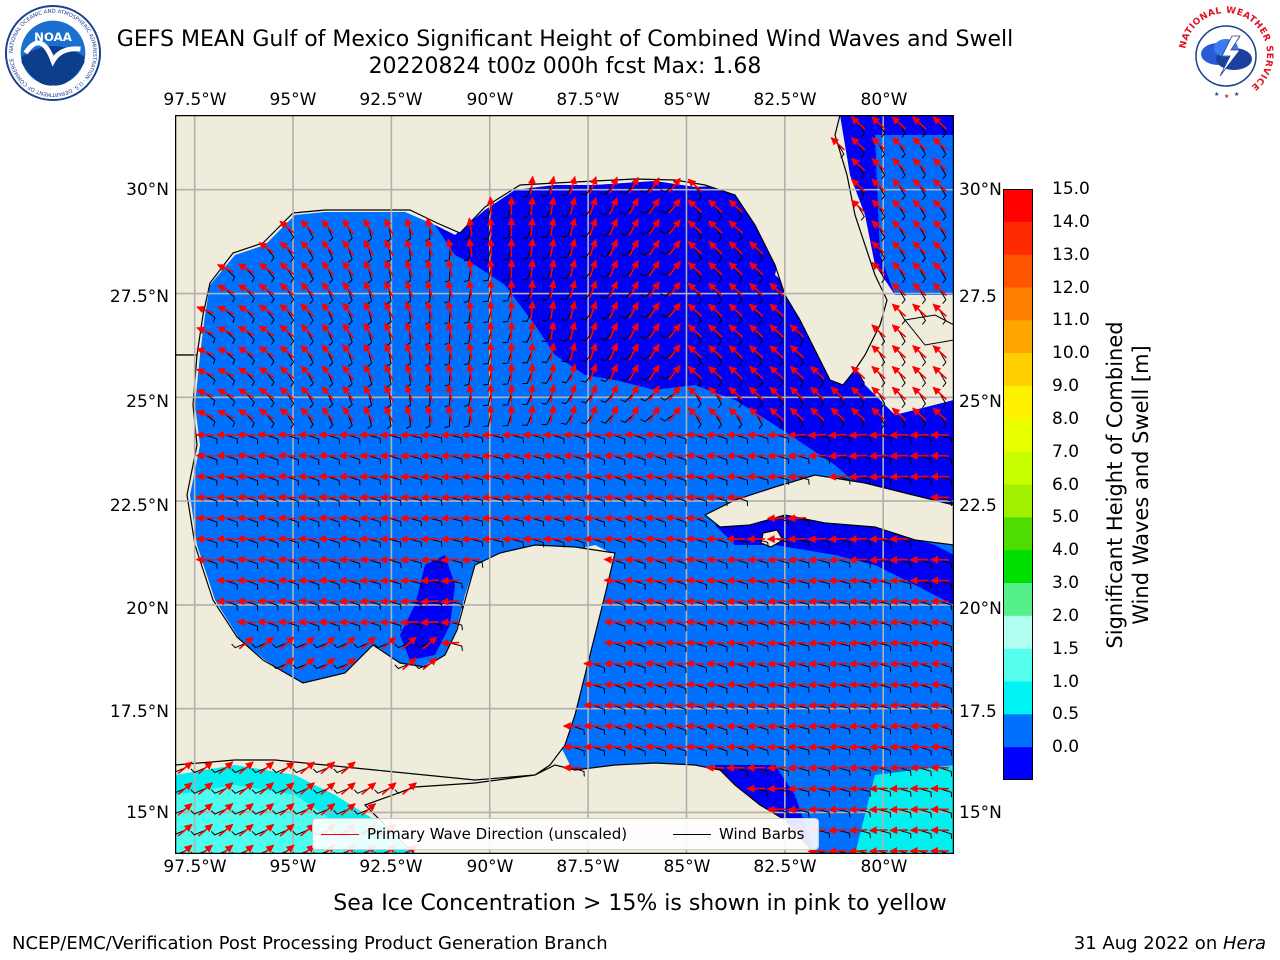 The image size is (1280, 960). What do you see at coordinates (762, 834) in the screenshot?
I see `legend-label: Wind Barbs` at bounding box center [762, 834].